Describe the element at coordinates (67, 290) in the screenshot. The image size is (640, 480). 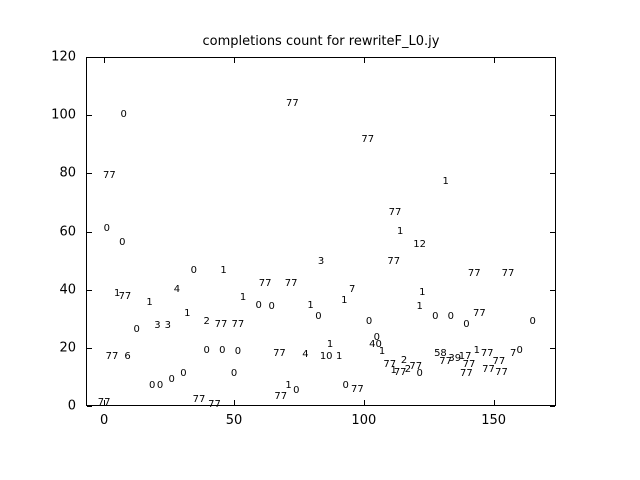
I see `y-tick-label: 40` at that location.